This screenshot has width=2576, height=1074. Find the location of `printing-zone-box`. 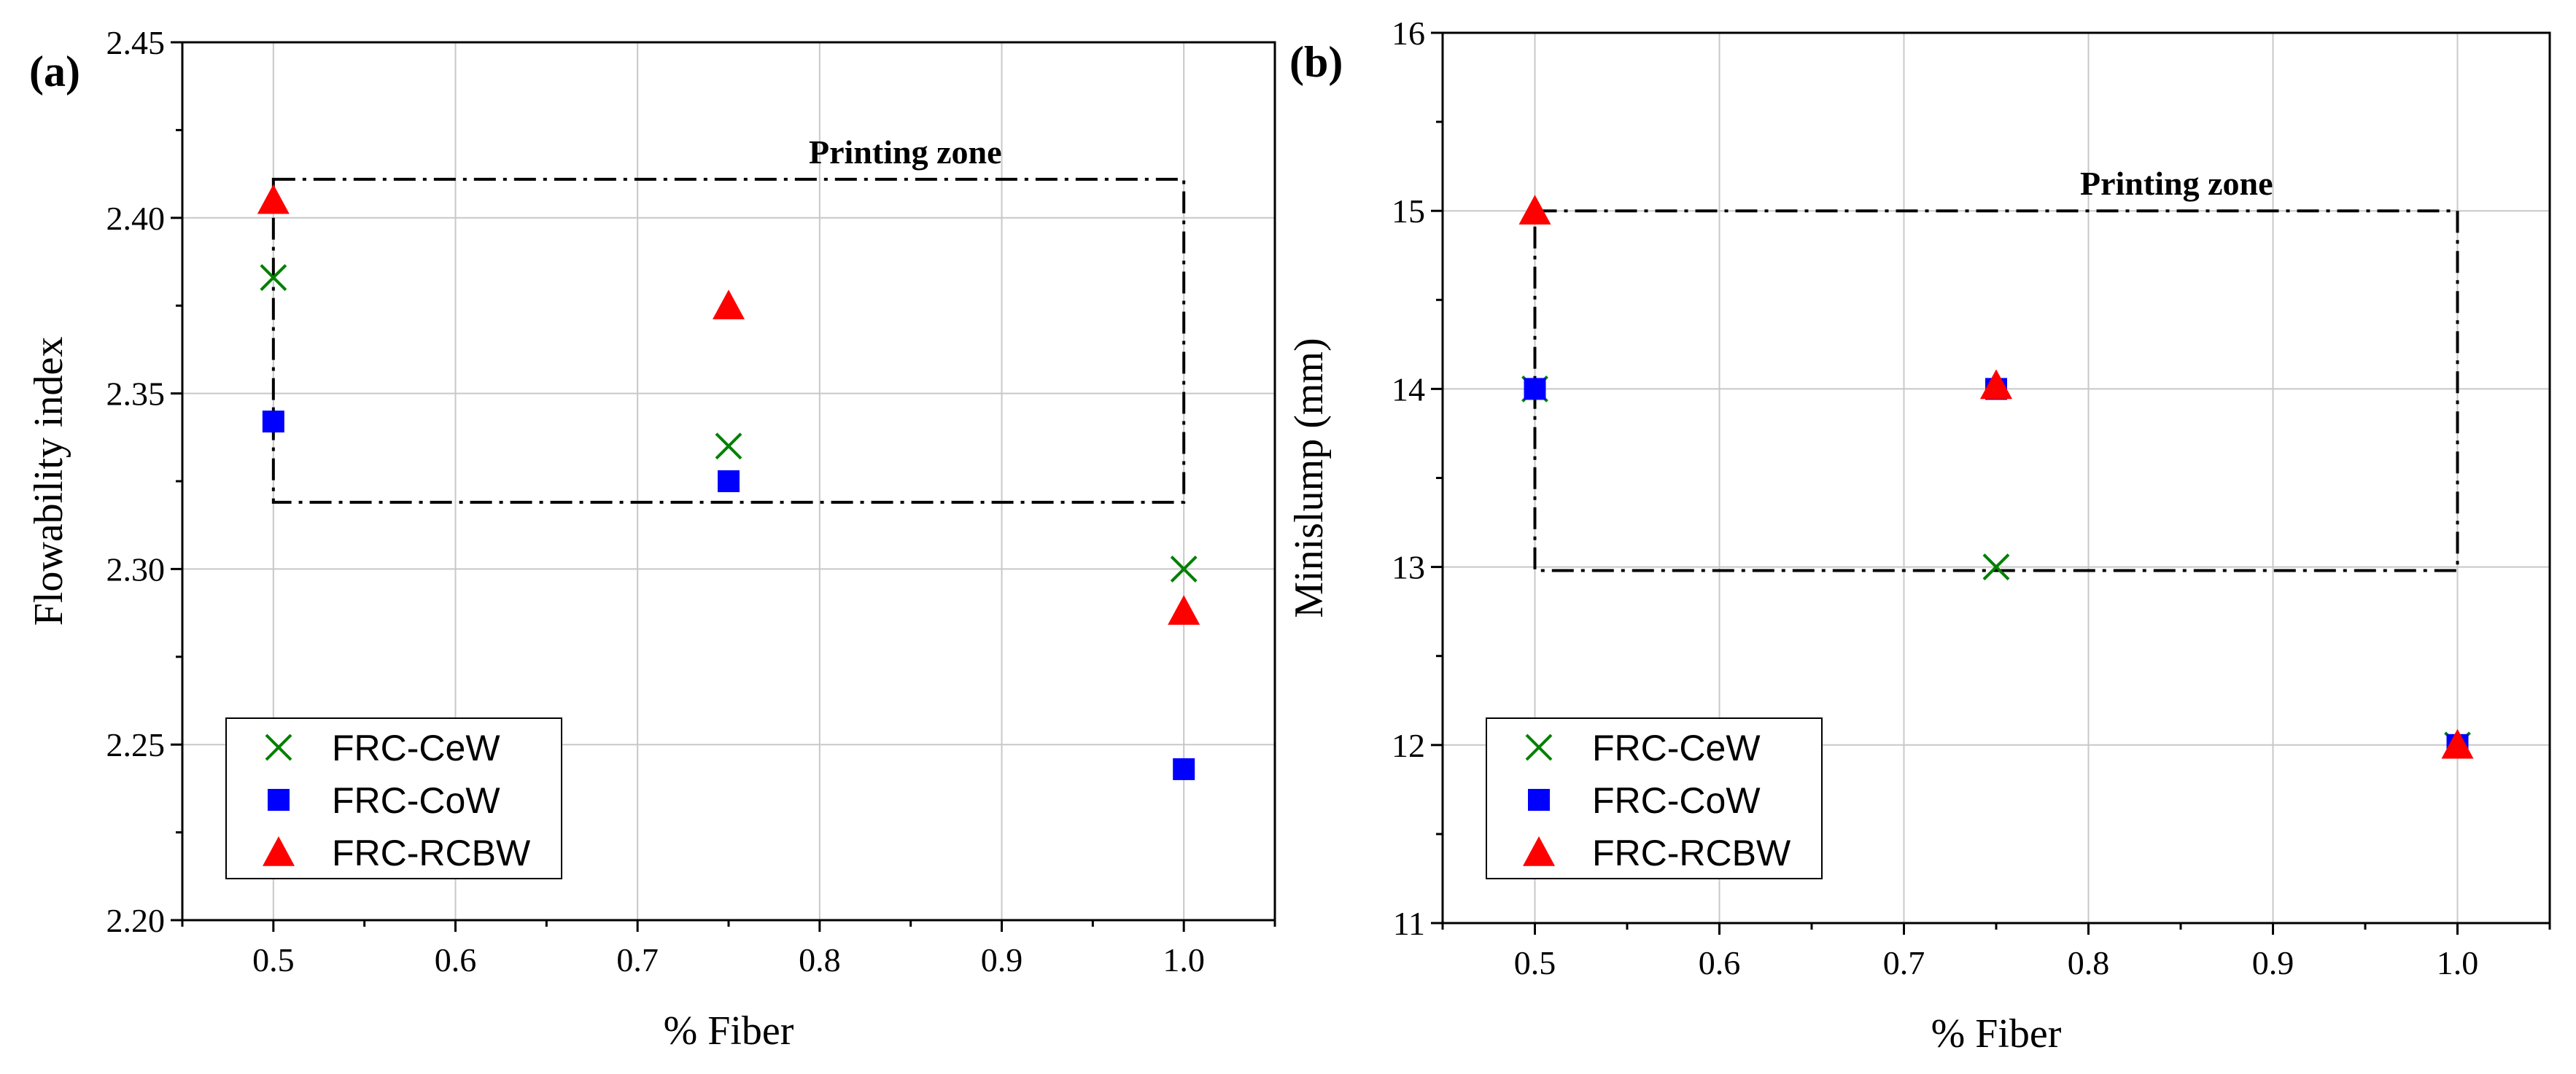

printing-zone-box is located at coordinates (728, 340).